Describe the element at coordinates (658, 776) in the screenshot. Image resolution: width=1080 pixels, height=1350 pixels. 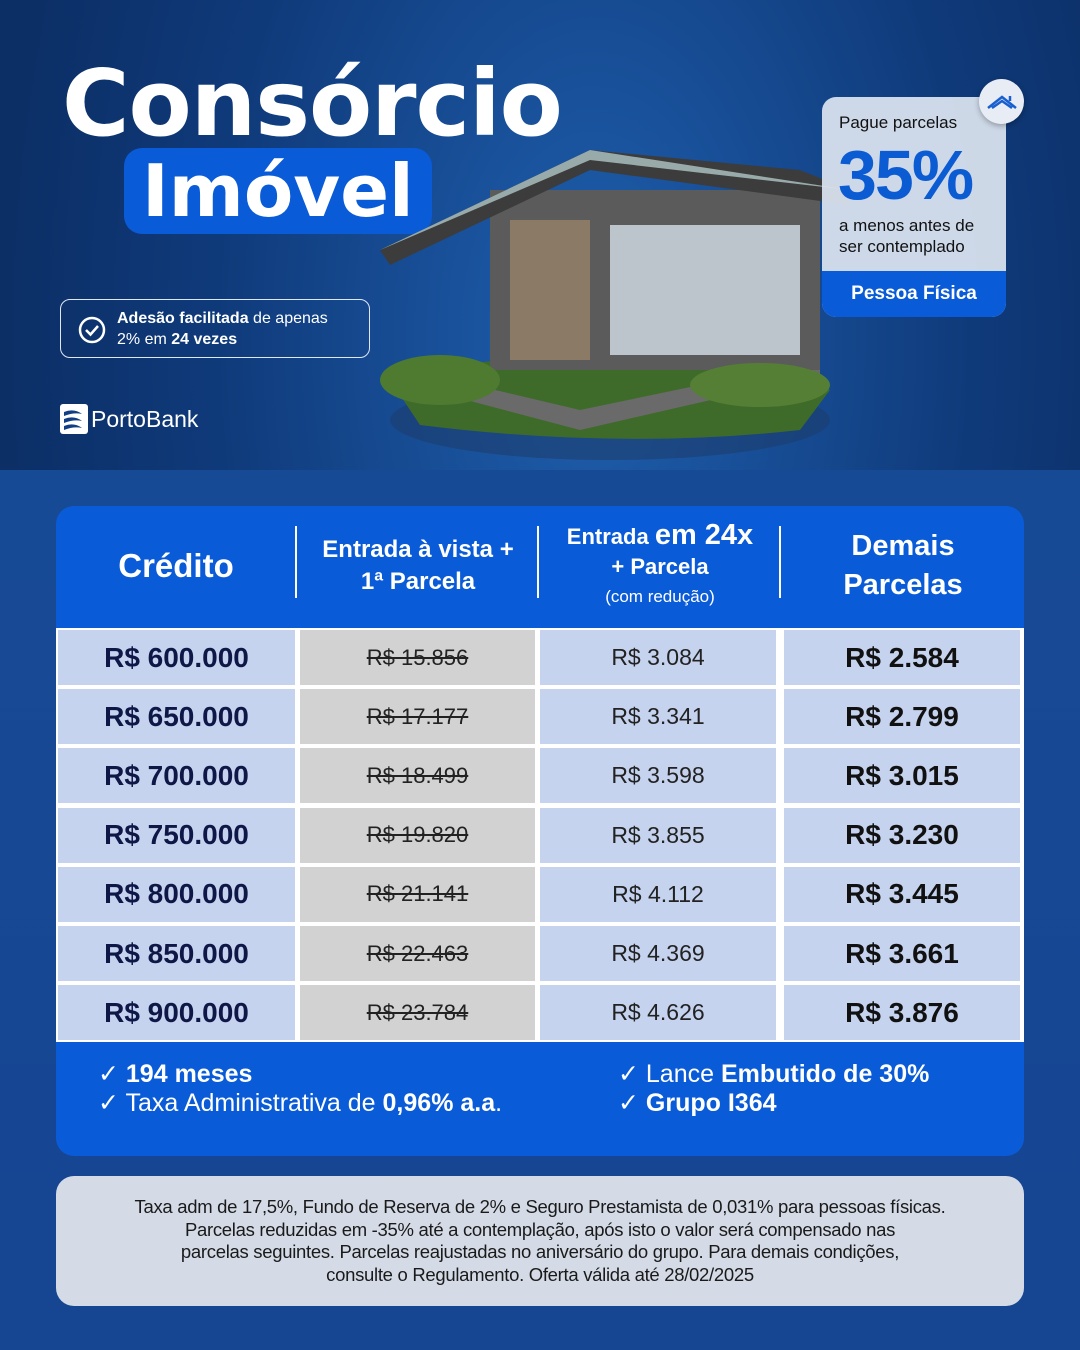
I see `entrada-24x-cell: R$ 3.598` at that location.